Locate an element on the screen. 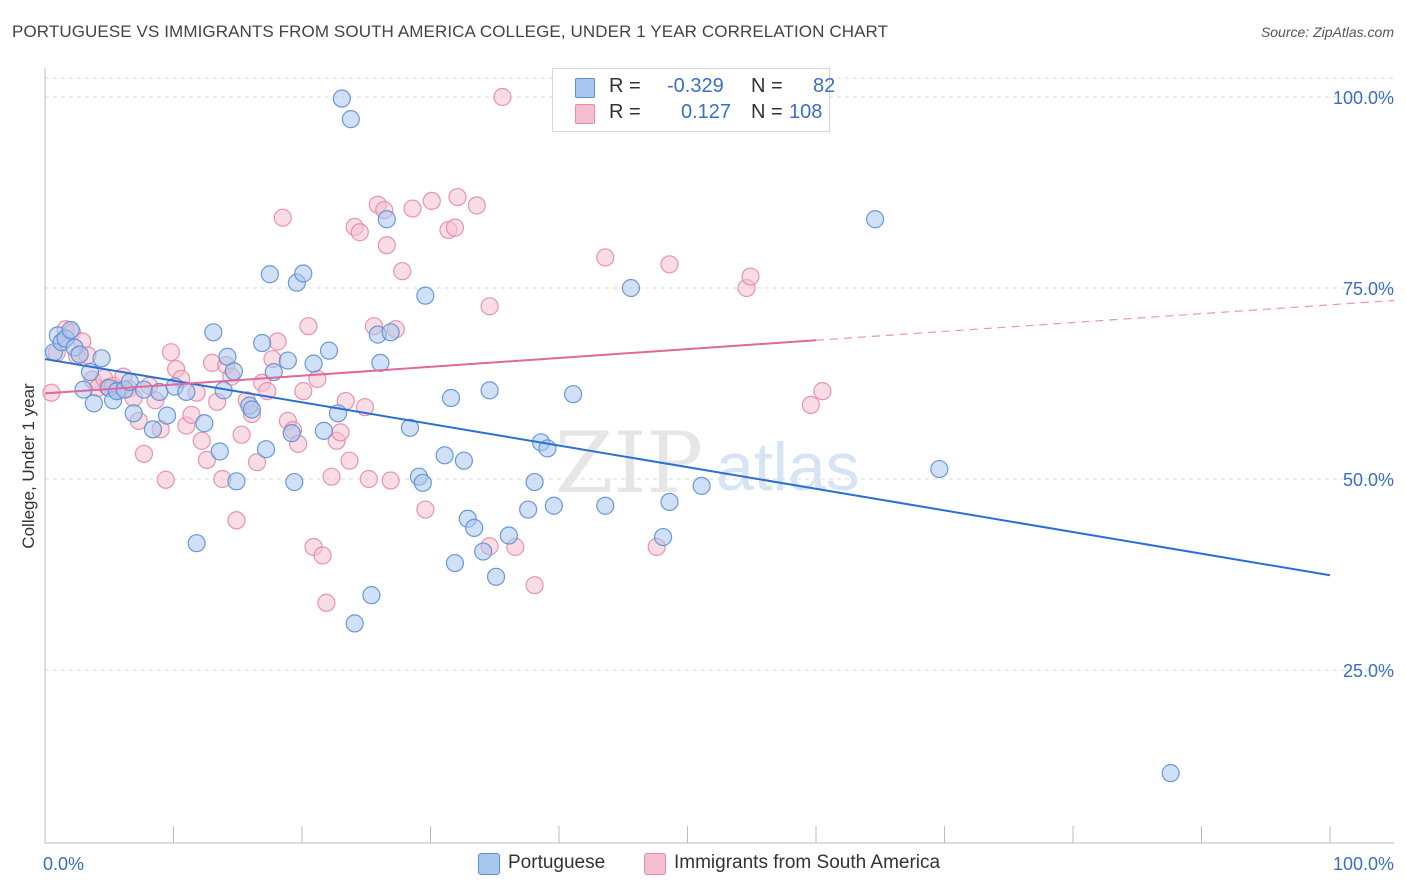  chart-source: Source: ZipAtlas.com is located at coordinates (1327, 32).